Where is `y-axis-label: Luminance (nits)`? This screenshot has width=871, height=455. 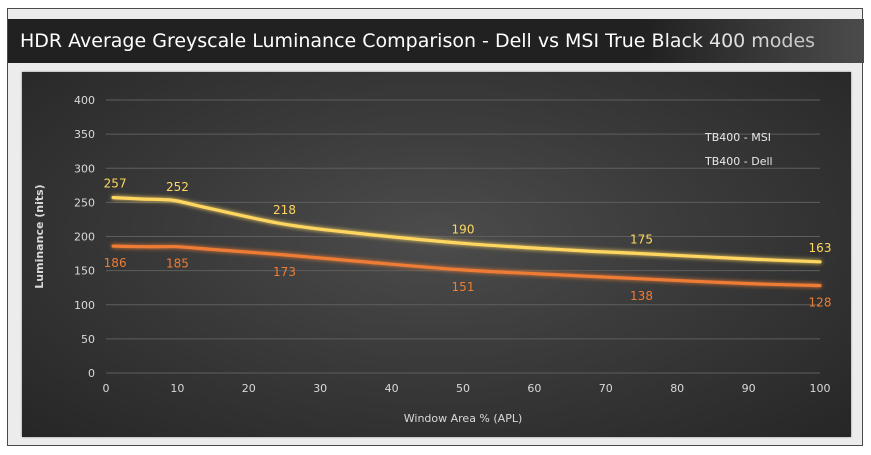
y-axis-label: Luminance (nits) is located at coordinates (39, 236).